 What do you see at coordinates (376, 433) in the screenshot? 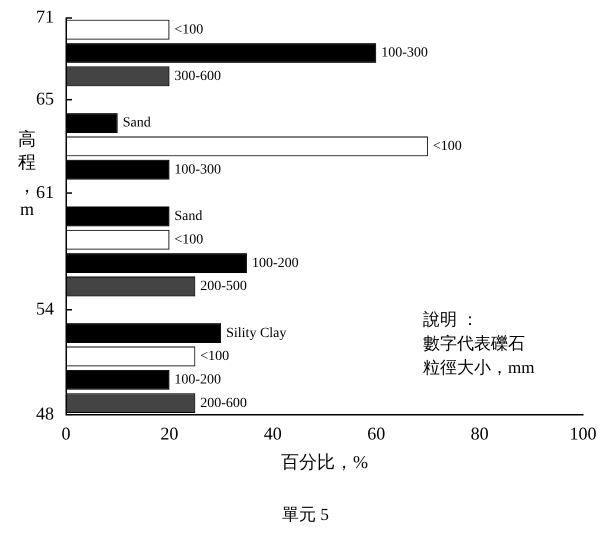
I see `x-tick-label: 60` at bounding box center [376, 433].